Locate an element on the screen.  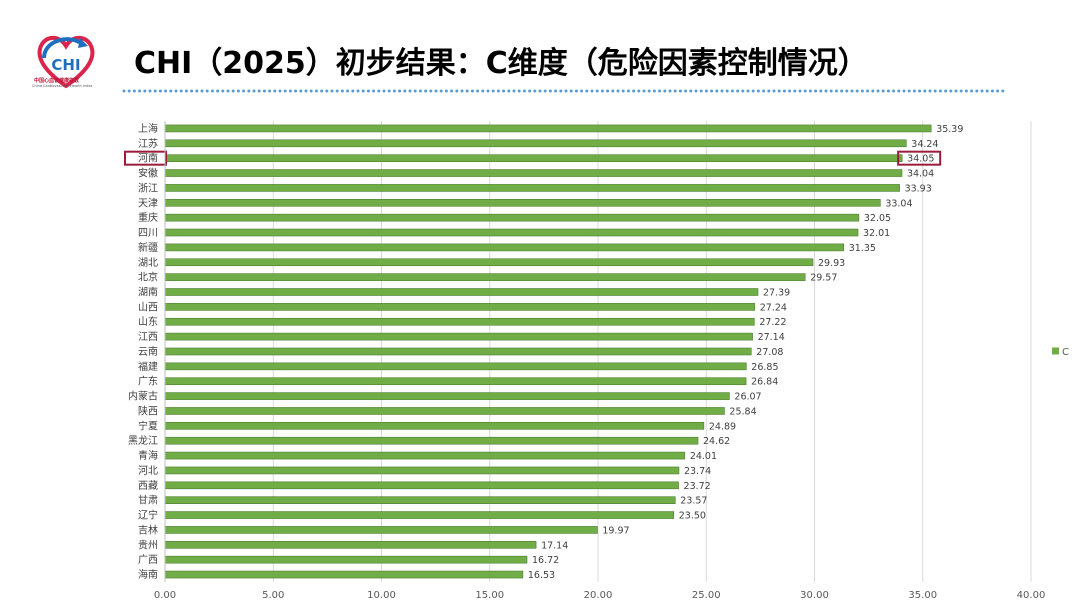
x-tick-label: 10.00 is located at coordinates (381, 595).